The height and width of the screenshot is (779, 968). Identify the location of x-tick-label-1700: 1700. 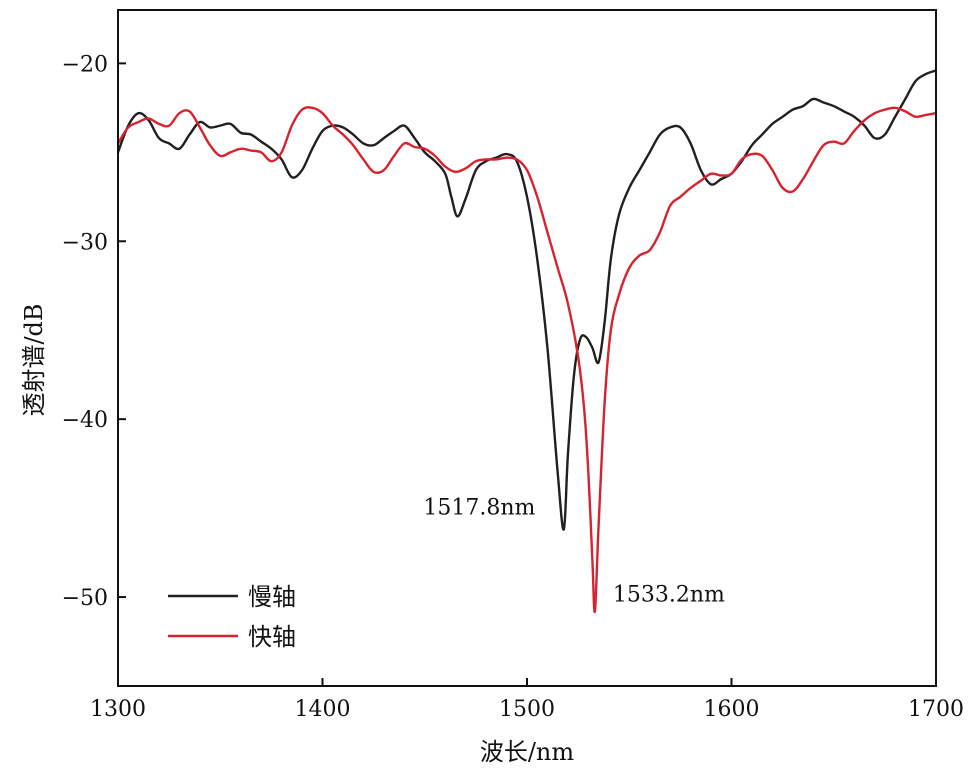
(936, 709).